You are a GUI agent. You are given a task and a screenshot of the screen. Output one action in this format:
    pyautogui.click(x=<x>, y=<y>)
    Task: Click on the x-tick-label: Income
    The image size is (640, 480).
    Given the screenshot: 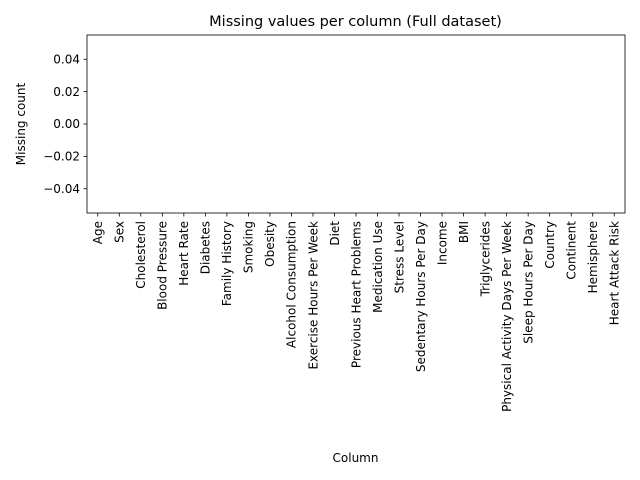 What is the action you would take?
    pyautogui.click(x=442, y=243)
    